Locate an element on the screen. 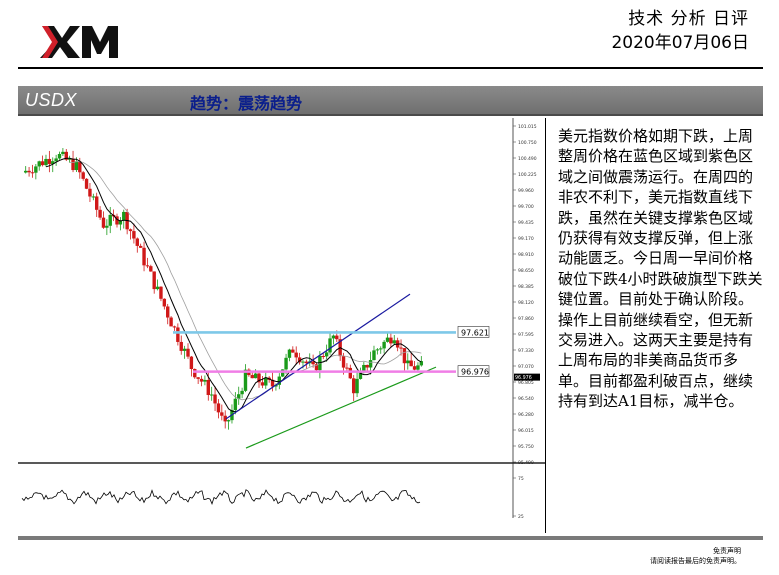  price-tick-label: 99.435 is located at coordinates (526, 223).